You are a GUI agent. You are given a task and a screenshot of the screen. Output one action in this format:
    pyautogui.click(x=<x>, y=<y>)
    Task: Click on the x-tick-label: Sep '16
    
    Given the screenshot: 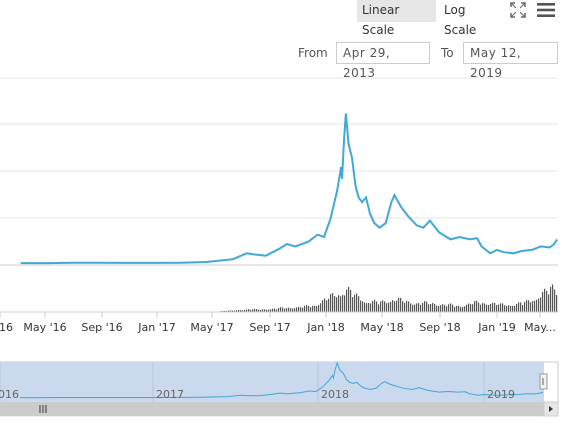 What is the action you would take?
    pyautogui.click(x=101, y=327)
    